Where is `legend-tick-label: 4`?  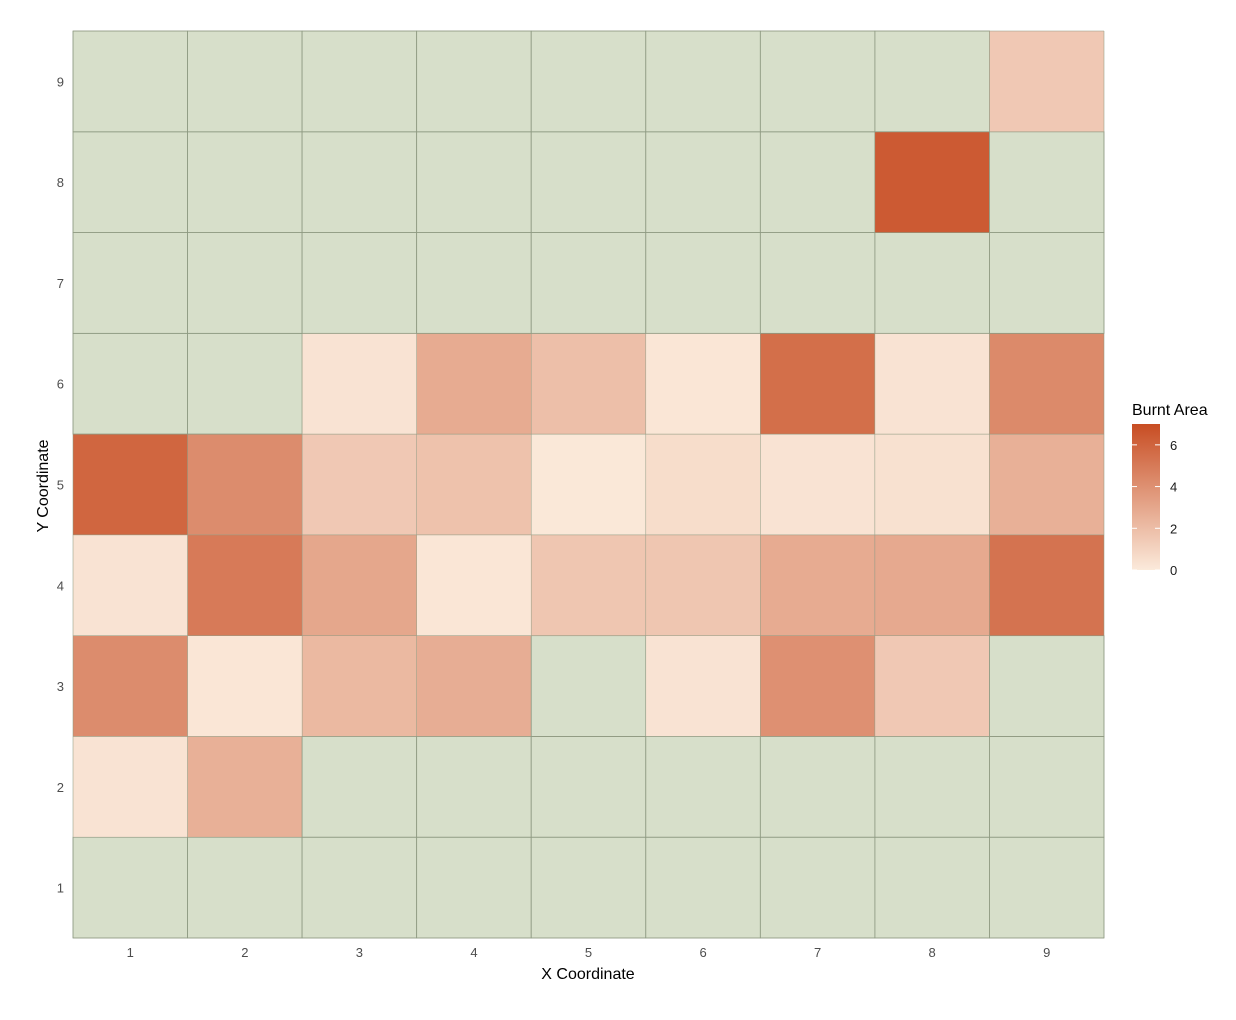 legend-tick-label: 4 is located at coordinates (1173, 487).